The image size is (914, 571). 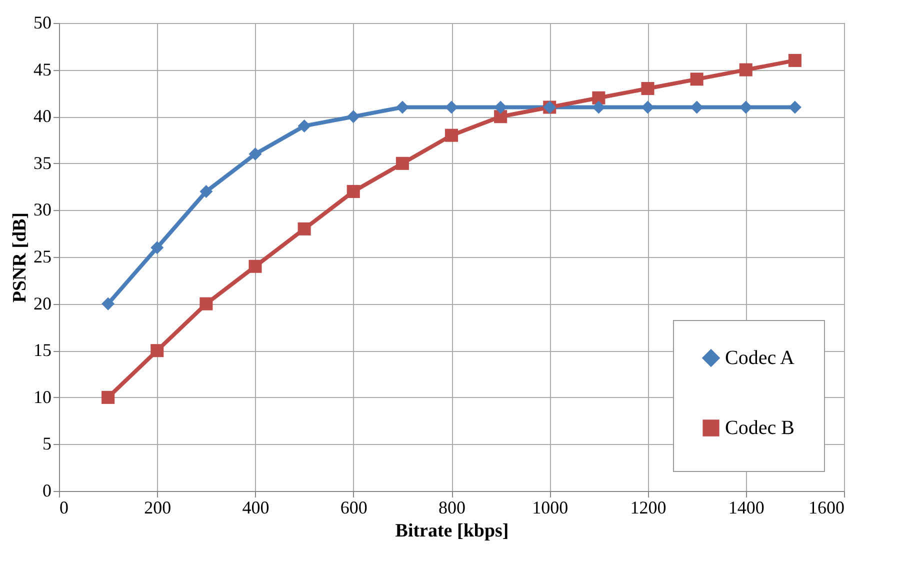 I want to click on x-tick-label: 1200, so click(x=648, y=508).